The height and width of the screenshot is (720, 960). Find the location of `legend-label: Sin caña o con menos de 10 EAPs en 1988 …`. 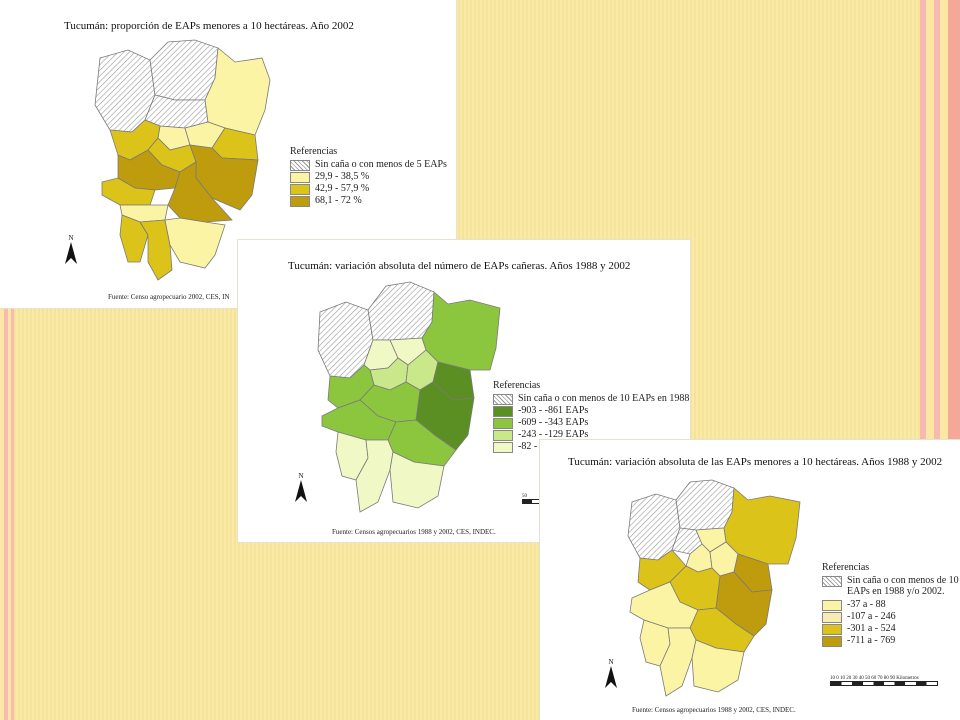

legend-label: Sin caña o con menos de 10 EAPs en 1988 … is located at coordinates (903, 586).